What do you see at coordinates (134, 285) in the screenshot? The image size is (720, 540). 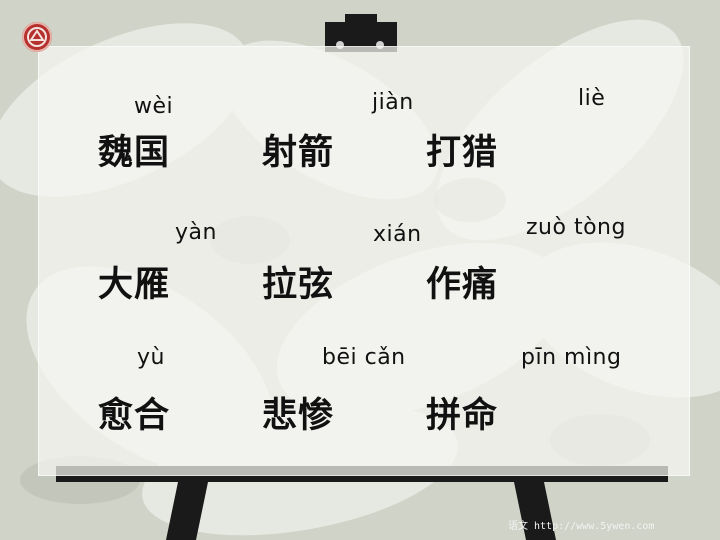 I see `word-dayan: 大雁` at bounding box center [134, 285].